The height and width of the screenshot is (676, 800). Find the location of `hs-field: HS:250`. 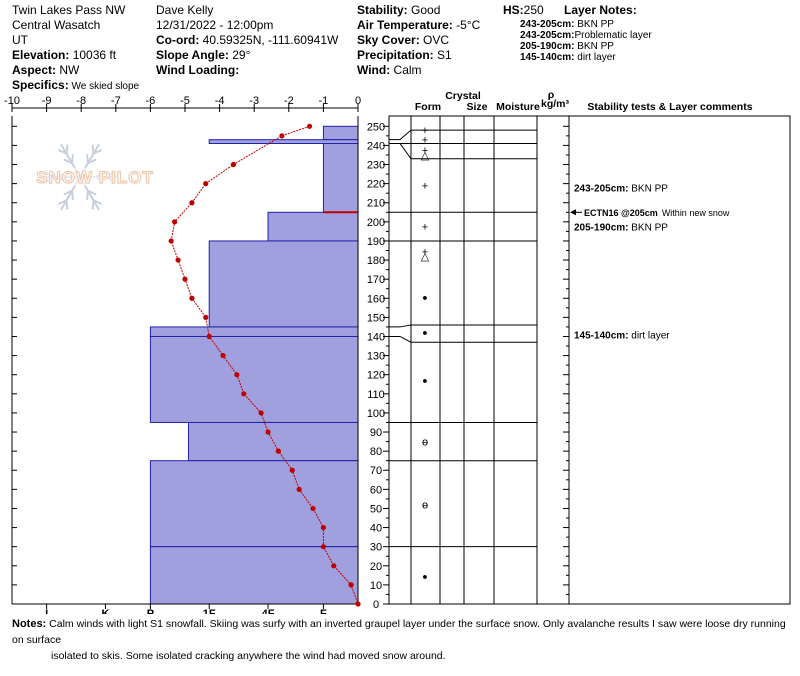

hs-field: HS:250 is located at coordinates (523, 10).